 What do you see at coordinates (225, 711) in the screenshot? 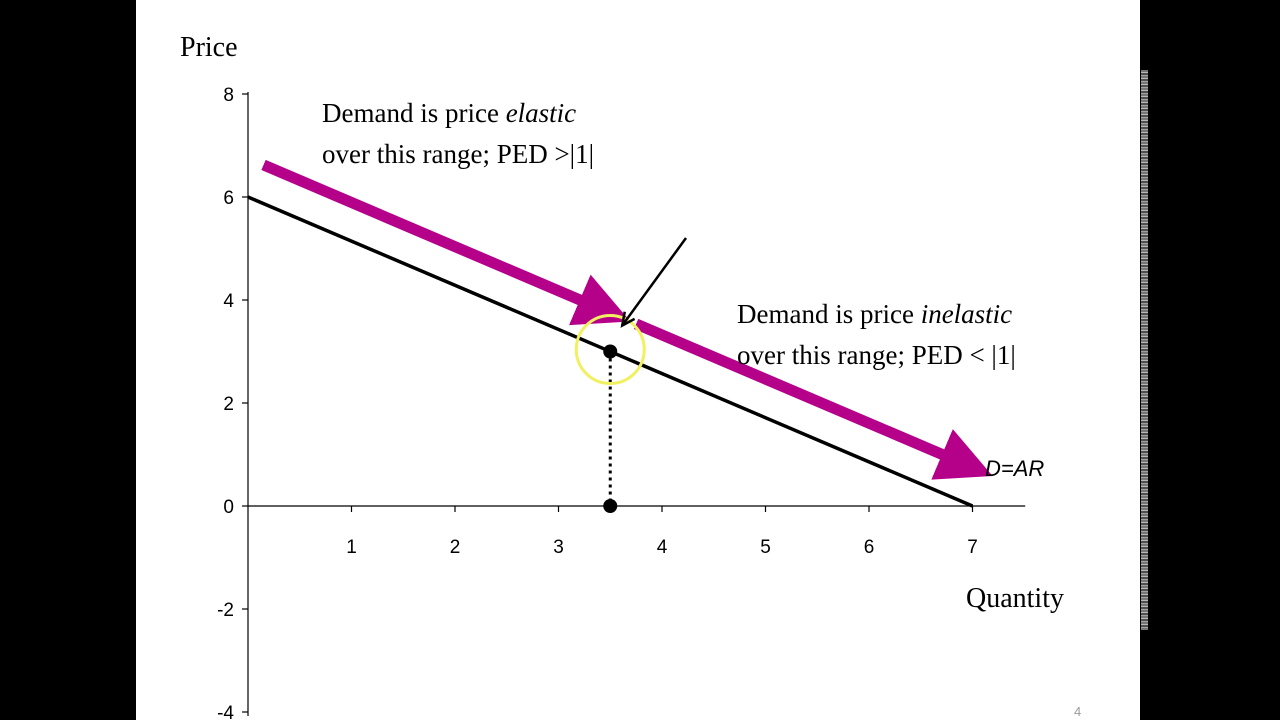
I see `y-tick-label: -4` at bounding box center [225, 711].